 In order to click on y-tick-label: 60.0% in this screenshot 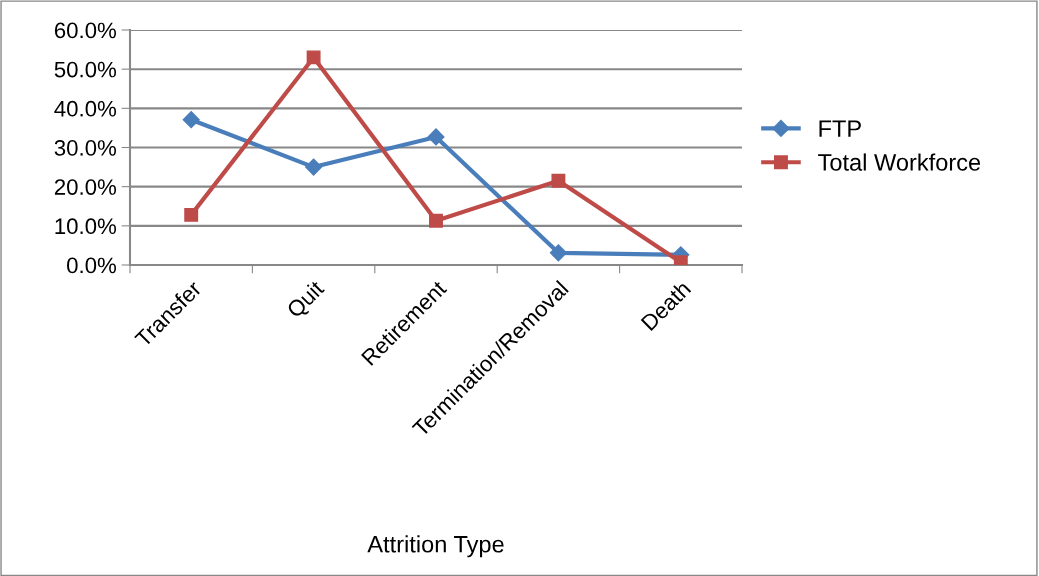, I will do `click(85, 30)`.